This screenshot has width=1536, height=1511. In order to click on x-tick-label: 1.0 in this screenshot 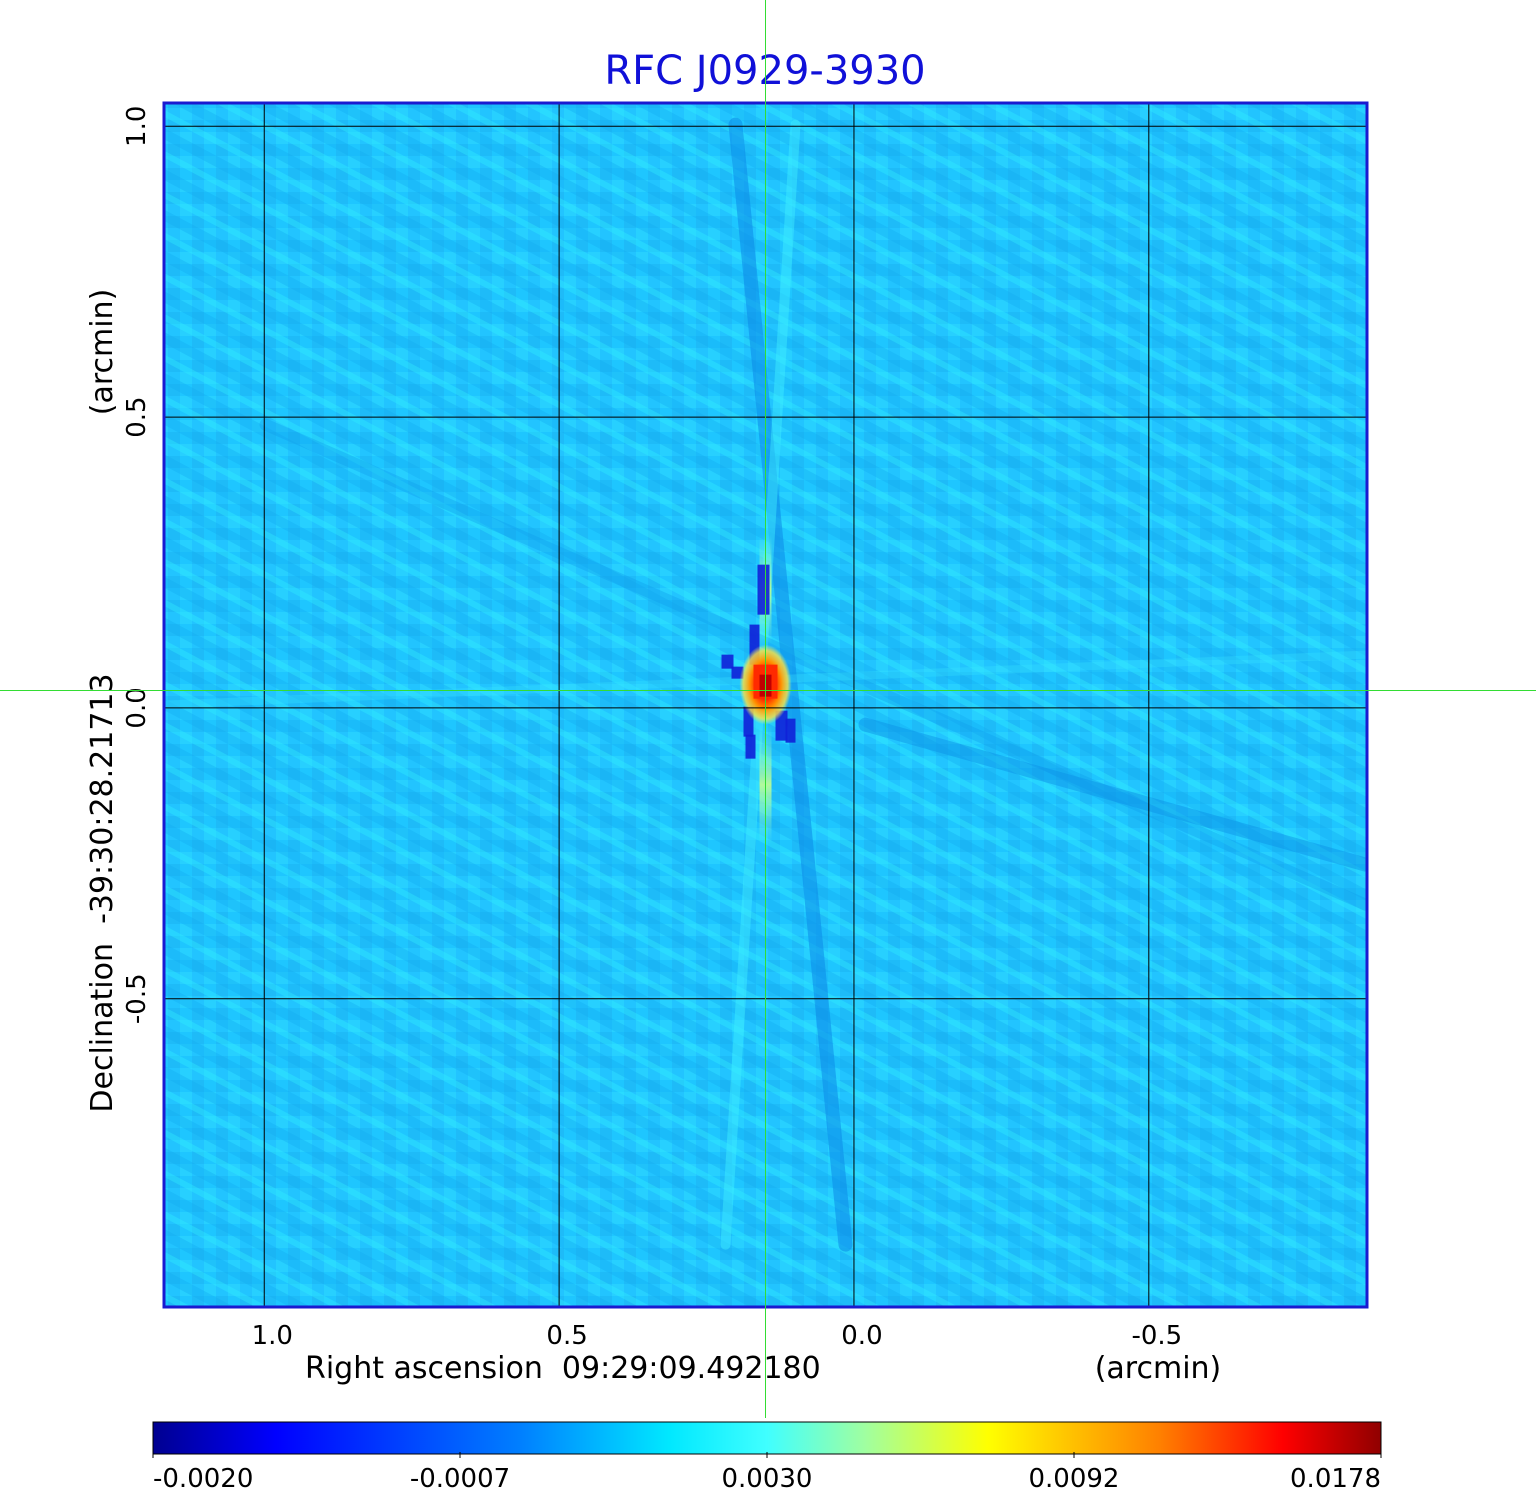, I will do `click(272, 1336)`.